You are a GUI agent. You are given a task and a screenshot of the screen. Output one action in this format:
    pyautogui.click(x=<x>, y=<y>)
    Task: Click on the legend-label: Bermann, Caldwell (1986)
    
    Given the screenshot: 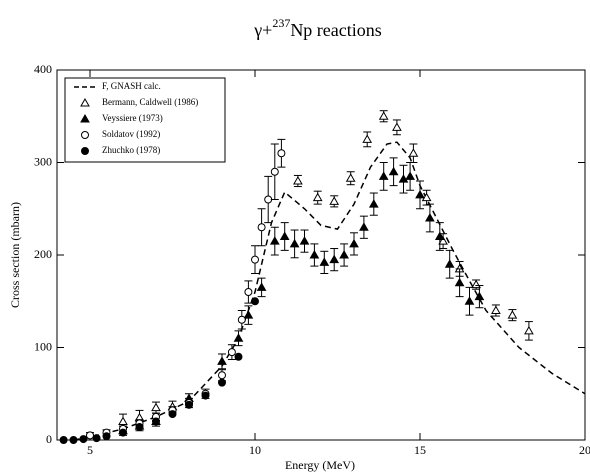 What is the action you would take?
    pyautogui.click(x=150, y=102)
    